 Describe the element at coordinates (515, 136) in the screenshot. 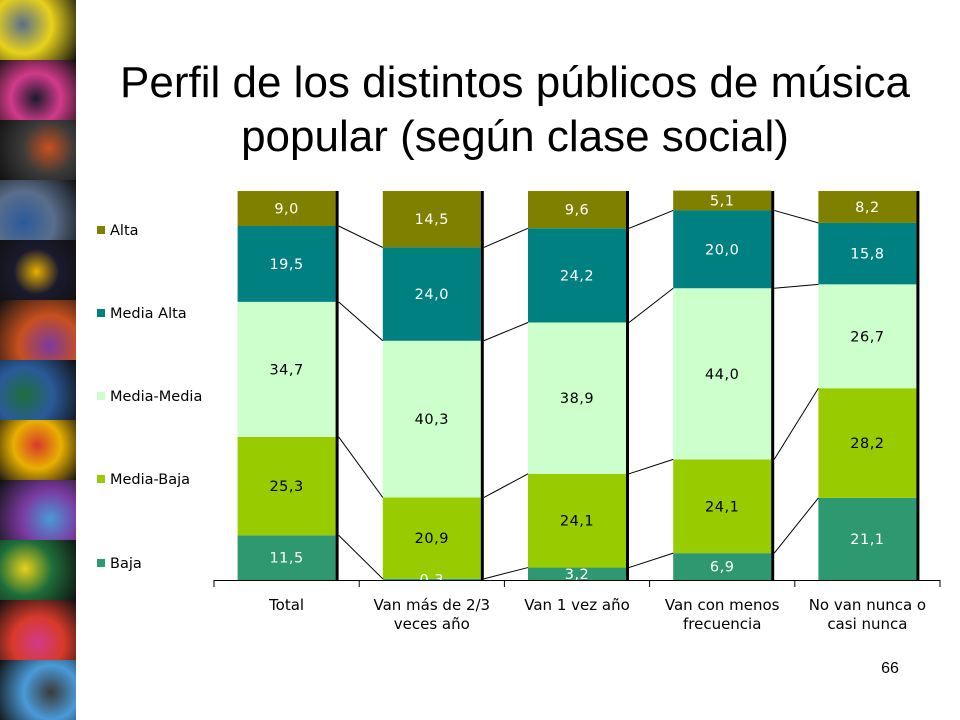

I see `slide-title-line-2: popular (según clase social)` at that location.